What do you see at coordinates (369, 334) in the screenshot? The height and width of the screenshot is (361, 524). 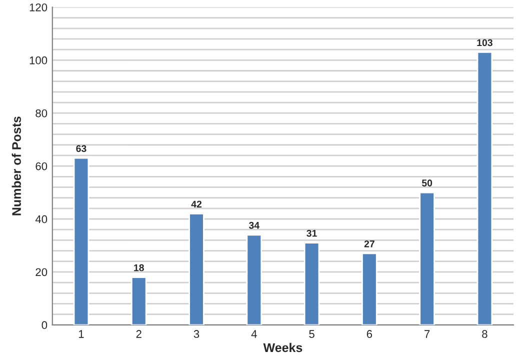 I see `x-tick-label: 6` at bounding box center [369, 334].